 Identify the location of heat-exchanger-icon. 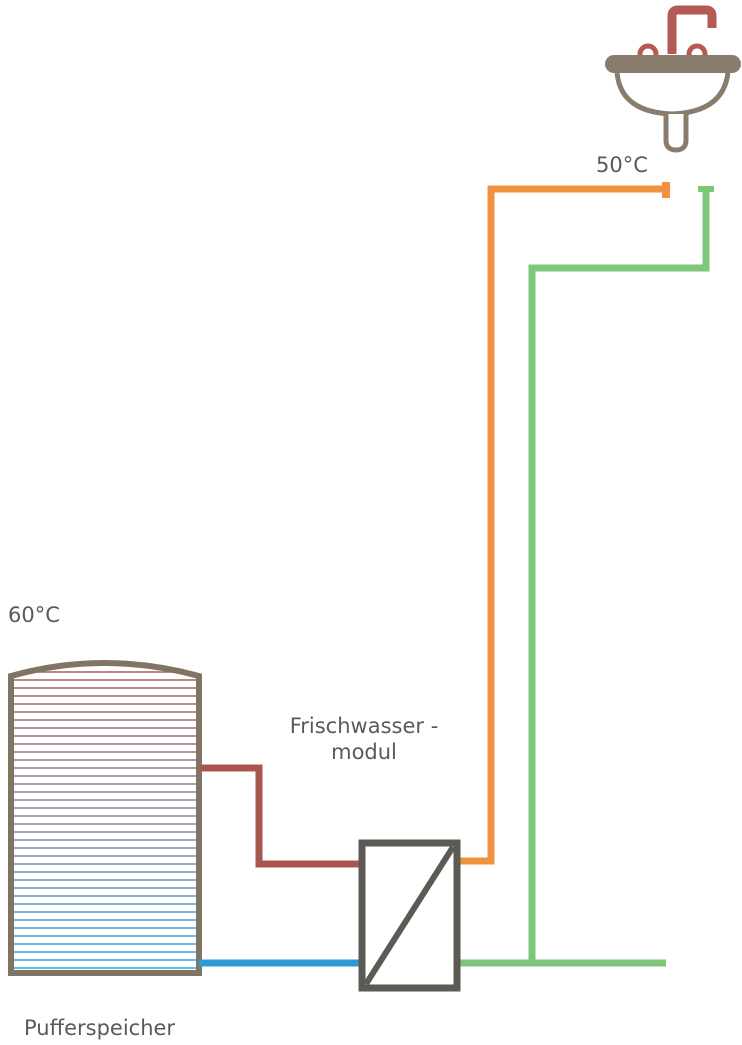
(409, 915).